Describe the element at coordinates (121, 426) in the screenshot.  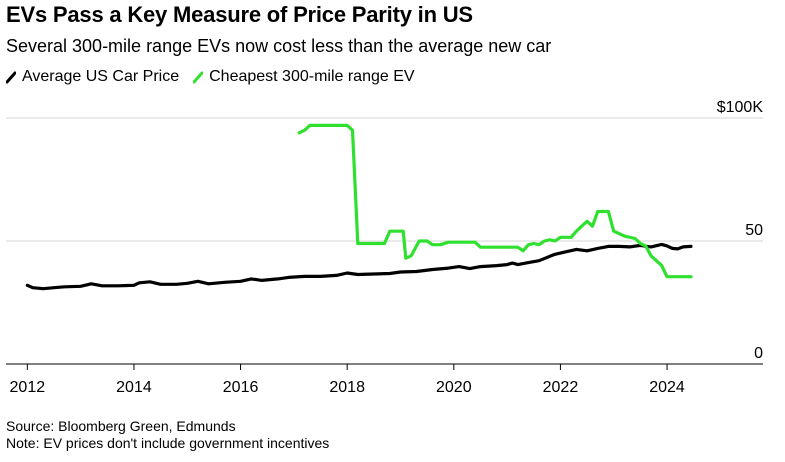
I see `source-note: Source: Bloomberg Green, Edmunds` at that location.